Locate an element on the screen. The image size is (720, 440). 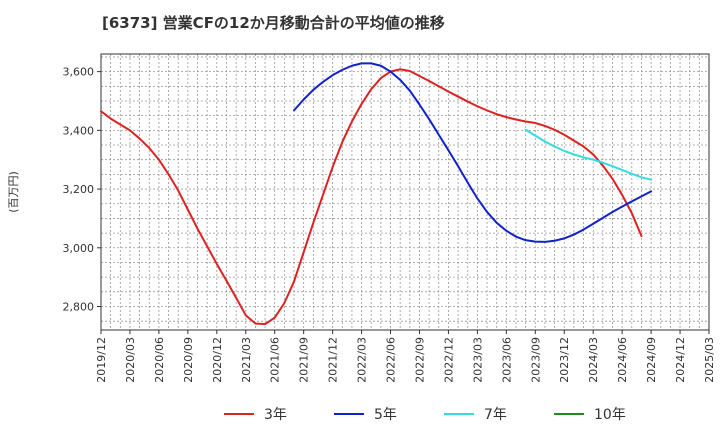
x-tick-label: 2021/03 is located at coordinates (246, 360).